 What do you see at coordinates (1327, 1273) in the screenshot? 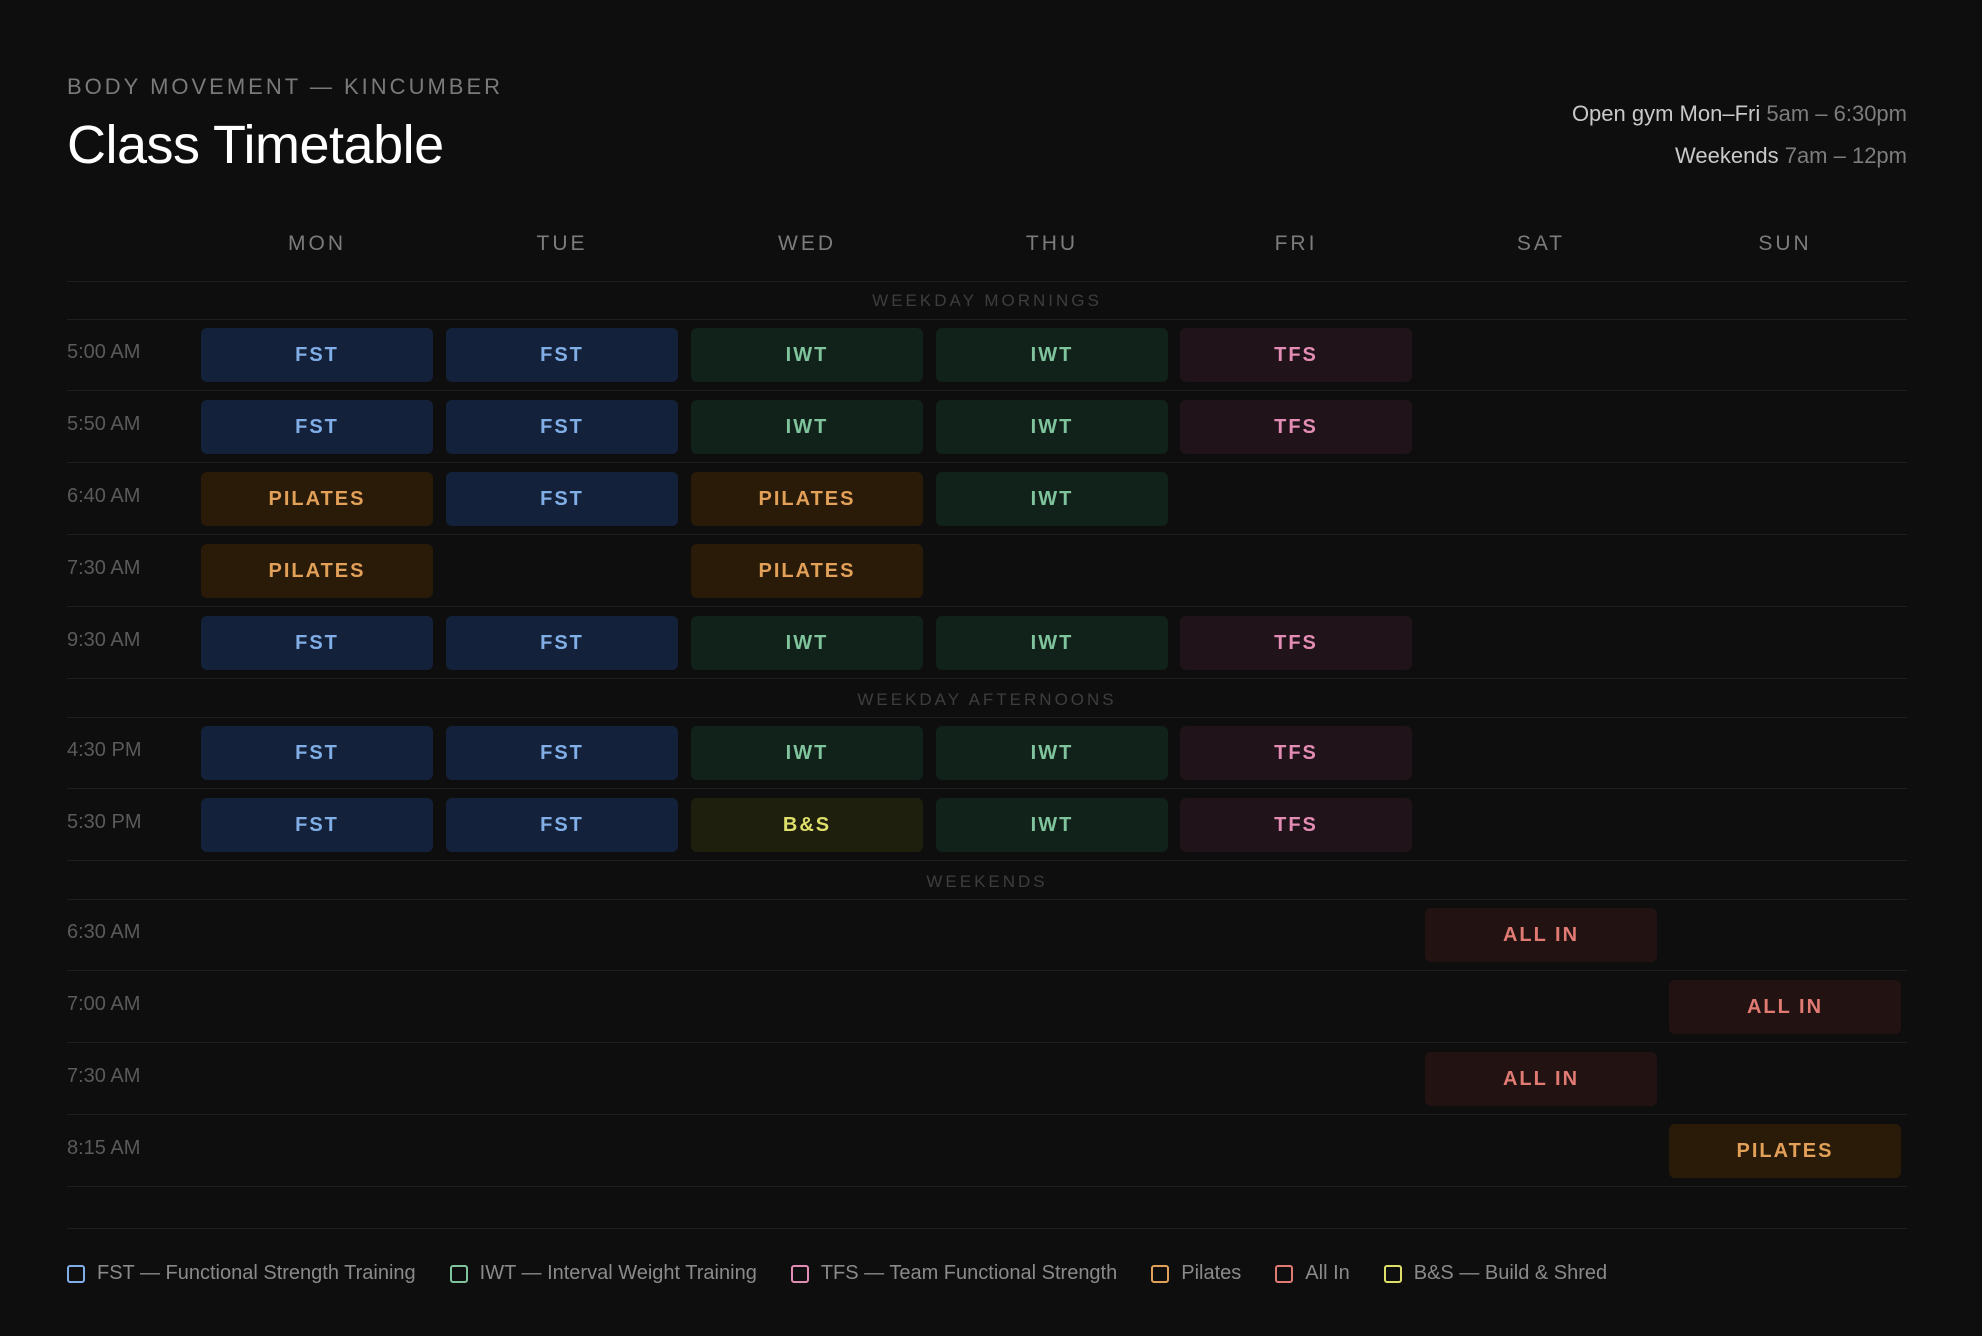
I see `legend-label: All In` at bounding box center [1327, 1273].